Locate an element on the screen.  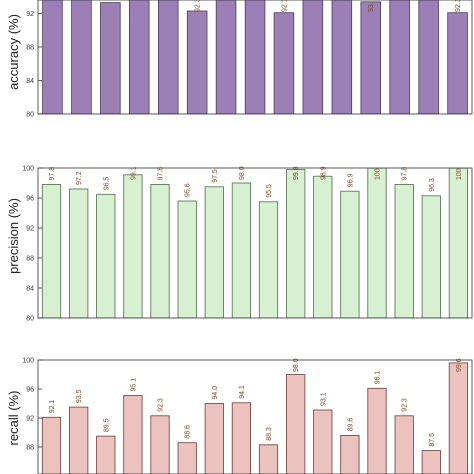
precision-data-label: 97.5 is located at coordinates (215, 176).